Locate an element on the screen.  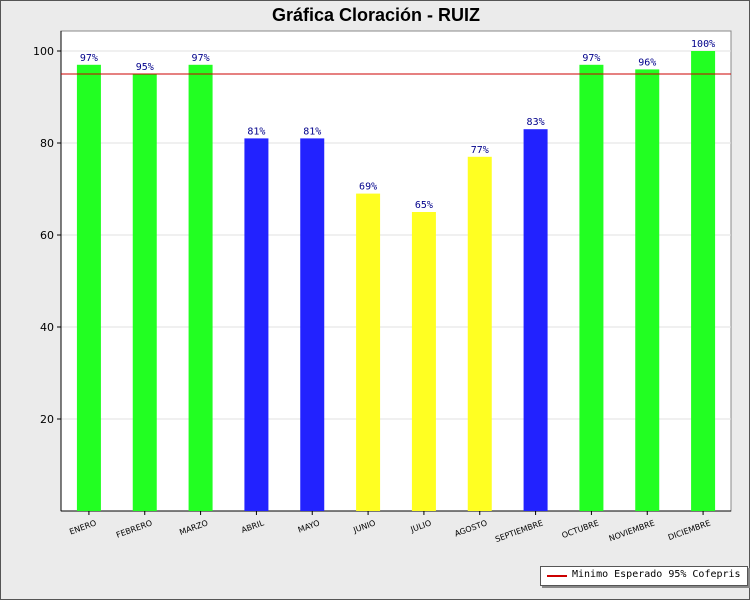
y-tick-label: 60 is located at coordinates (47, 235).